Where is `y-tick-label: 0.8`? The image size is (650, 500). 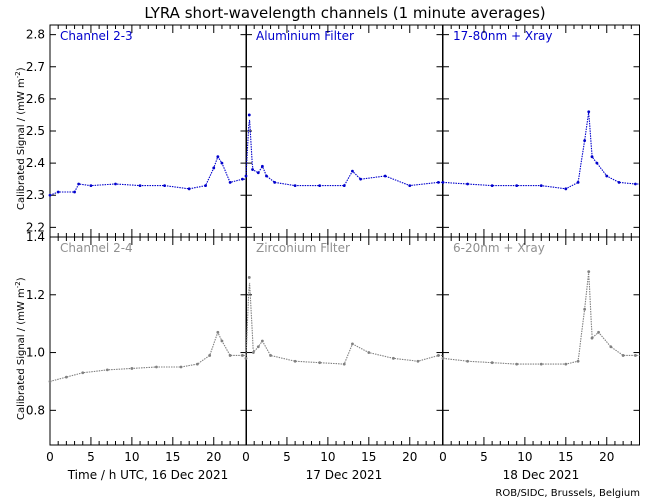
y-tick-label: 0.8 is located at coordinates (35, 410).